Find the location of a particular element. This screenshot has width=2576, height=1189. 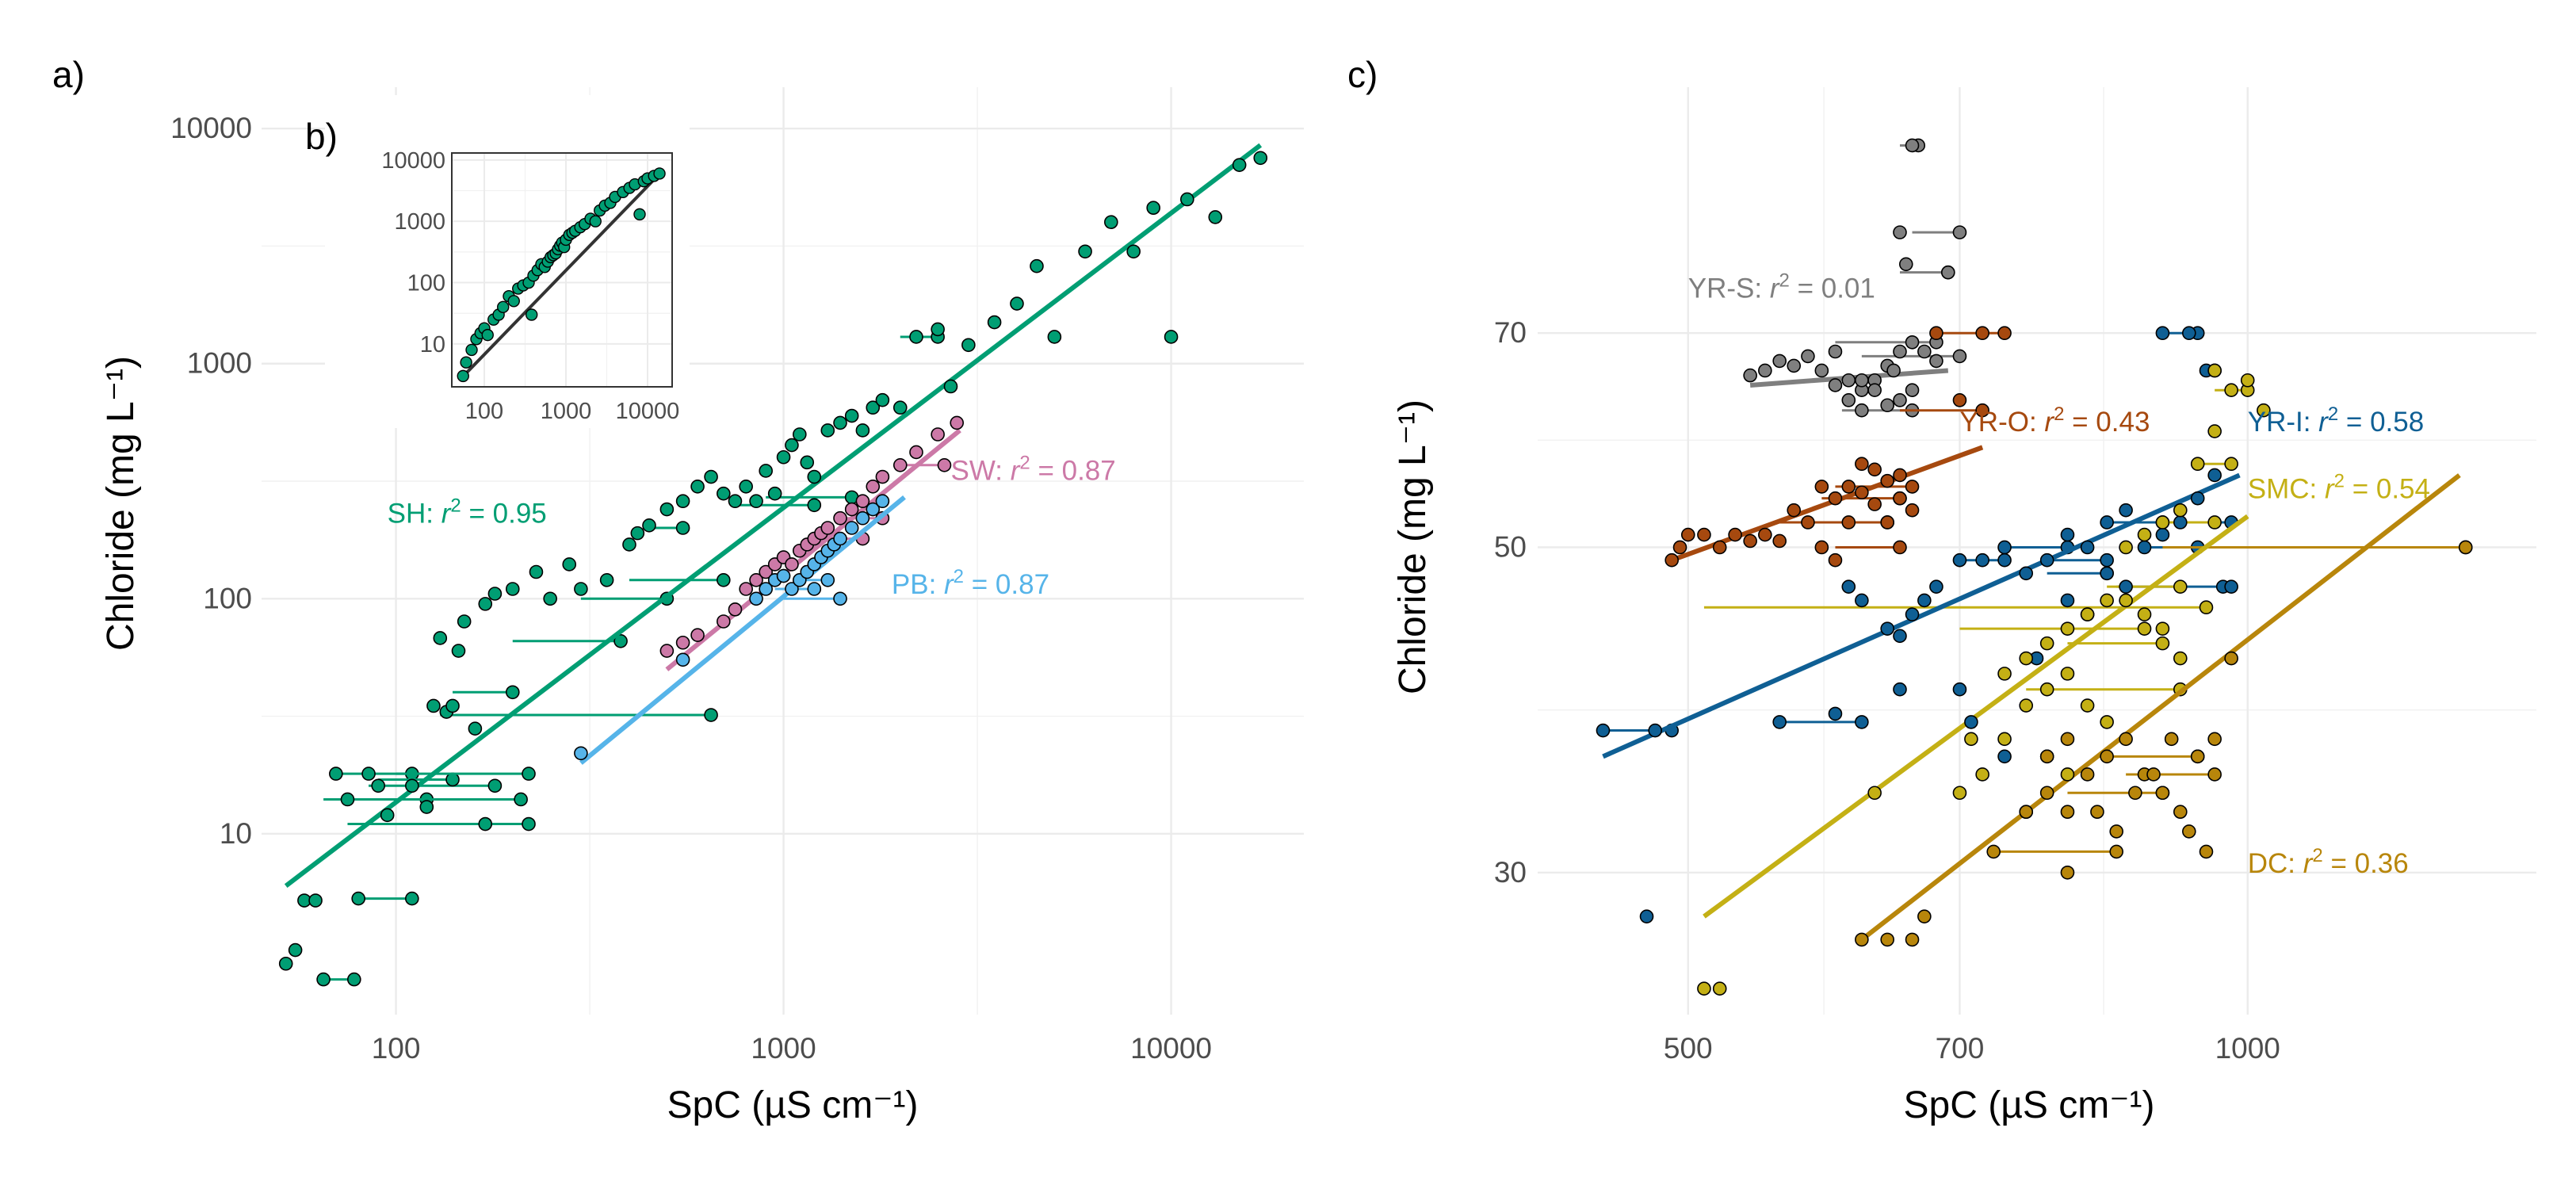

r2-label-yr-o: YR-O: r2 = 0.43 is located at coordinates (2054, 420).